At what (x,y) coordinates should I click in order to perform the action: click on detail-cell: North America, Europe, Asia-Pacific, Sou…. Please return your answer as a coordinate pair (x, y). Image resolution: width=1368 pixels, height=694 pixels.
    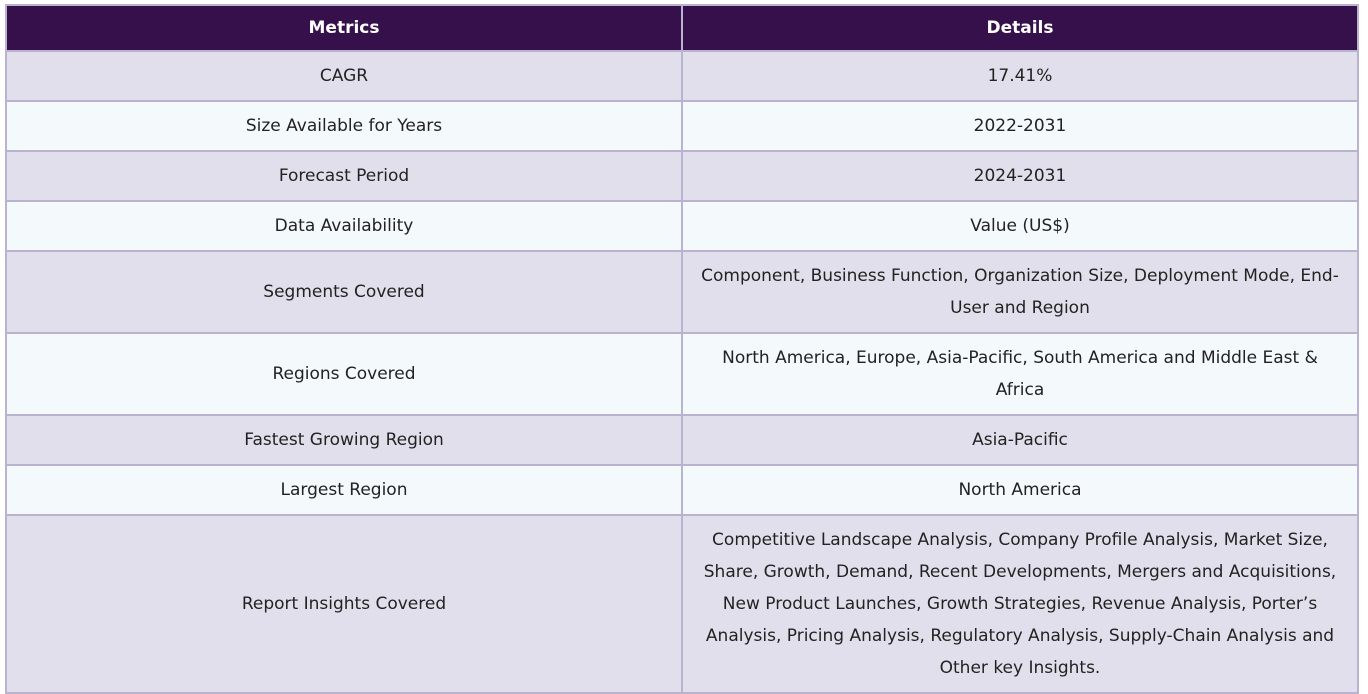
    Looking at the image, I should click on (1020, 374).